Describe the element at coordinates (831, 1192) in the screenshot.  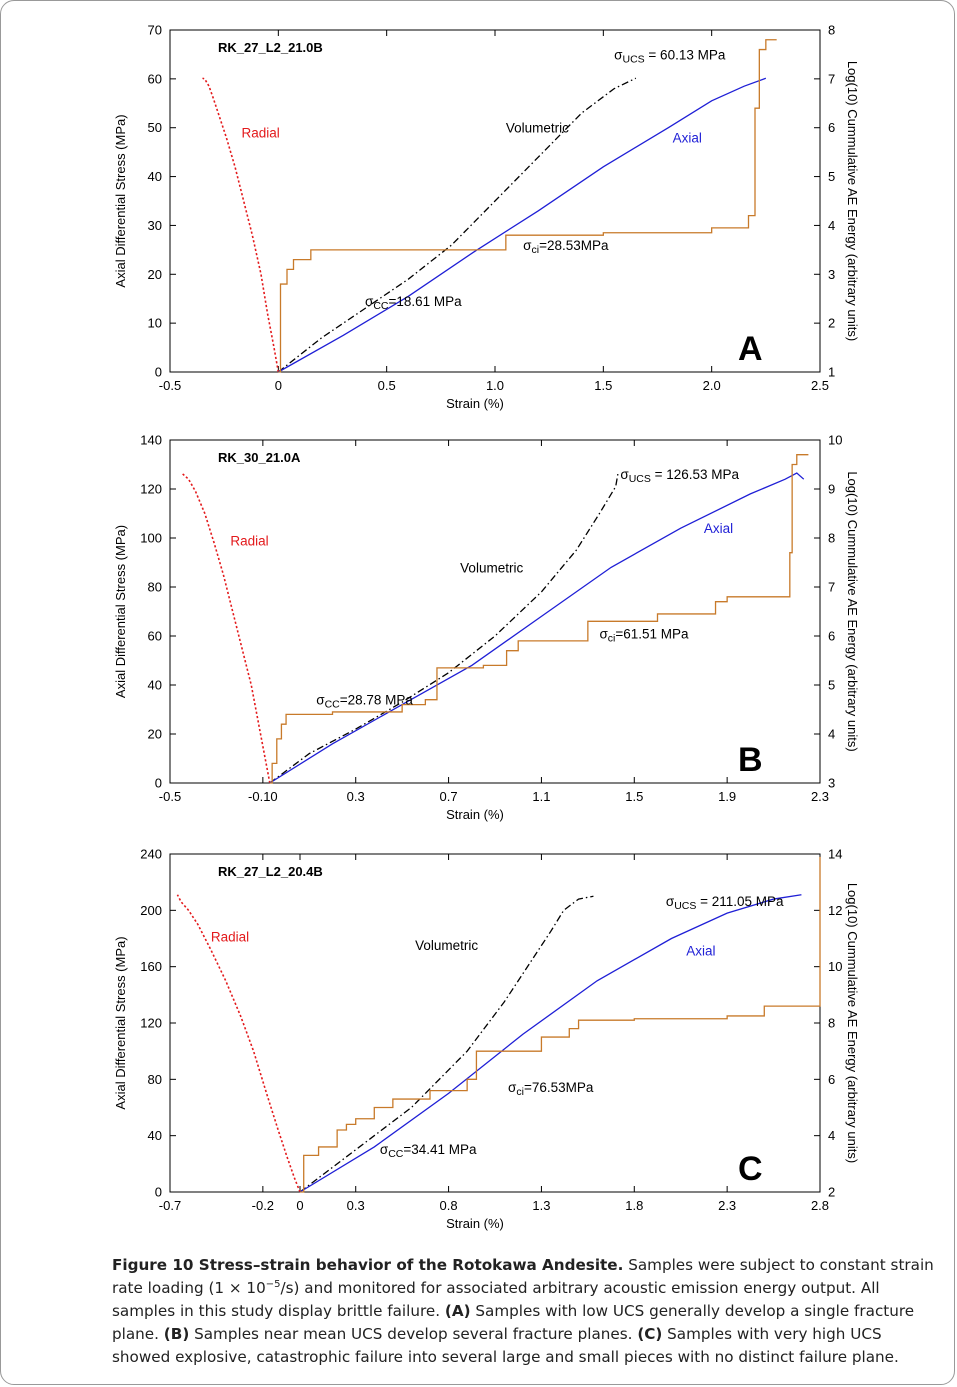
I see `y2-tick-label: 2` at that location.